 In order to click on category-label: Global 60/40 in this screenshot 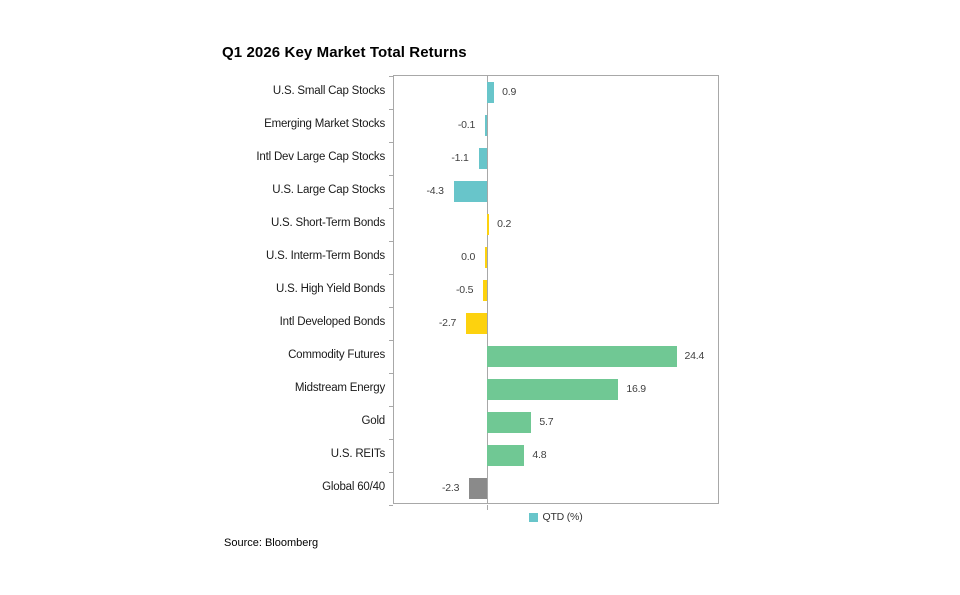, I will do `click(353, 487)`.